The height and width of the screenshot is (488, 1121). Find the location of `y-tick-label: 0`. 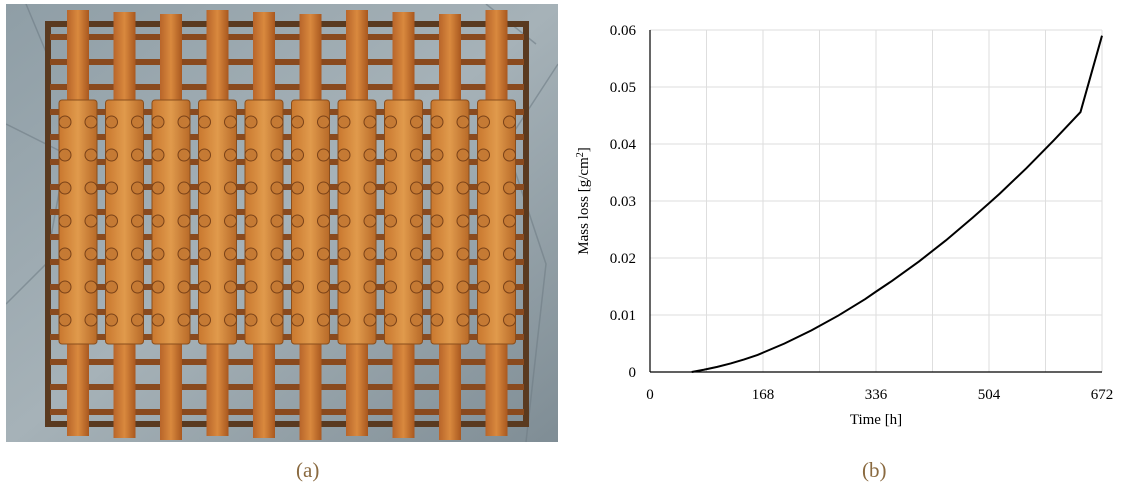

y-tick-label: 0 is located at coordinates (633, 373).